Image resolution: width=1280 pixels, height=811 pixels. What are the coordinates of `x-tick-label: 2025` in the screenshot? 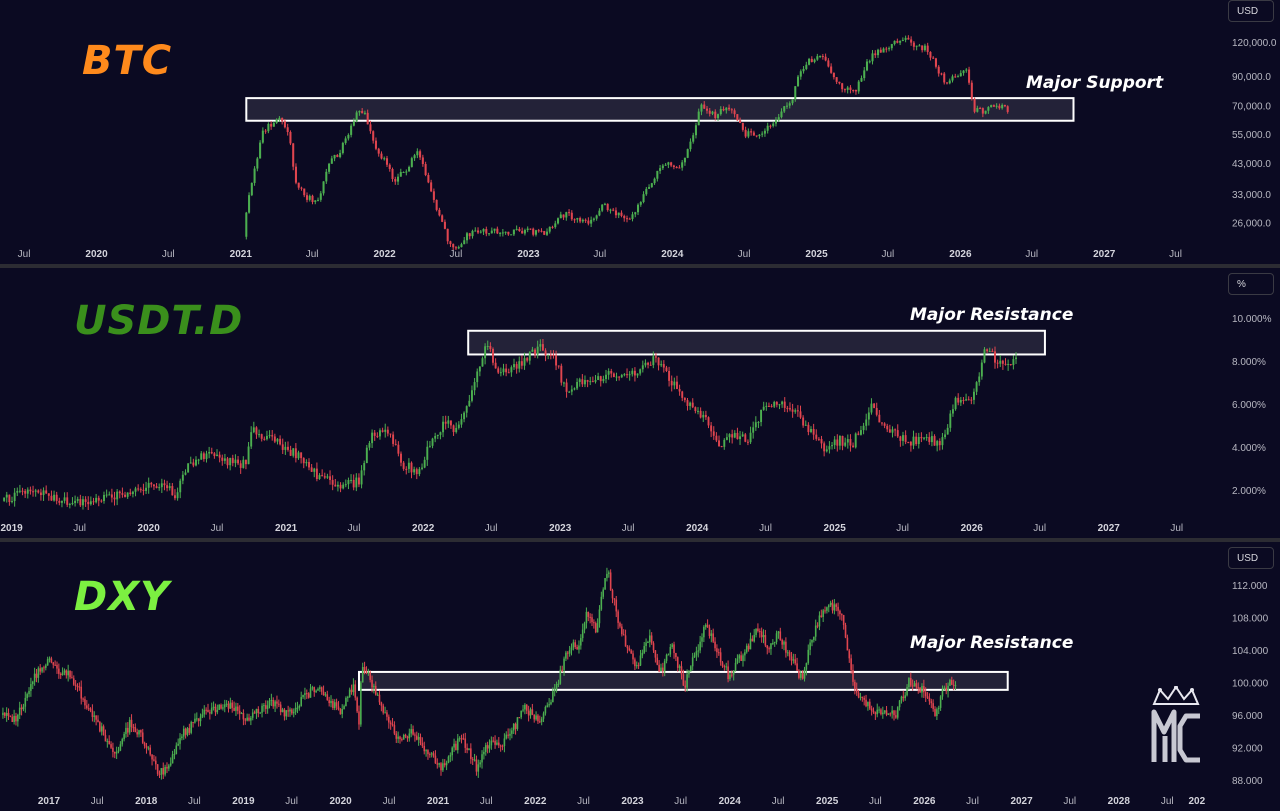 It's located at (816, 254).